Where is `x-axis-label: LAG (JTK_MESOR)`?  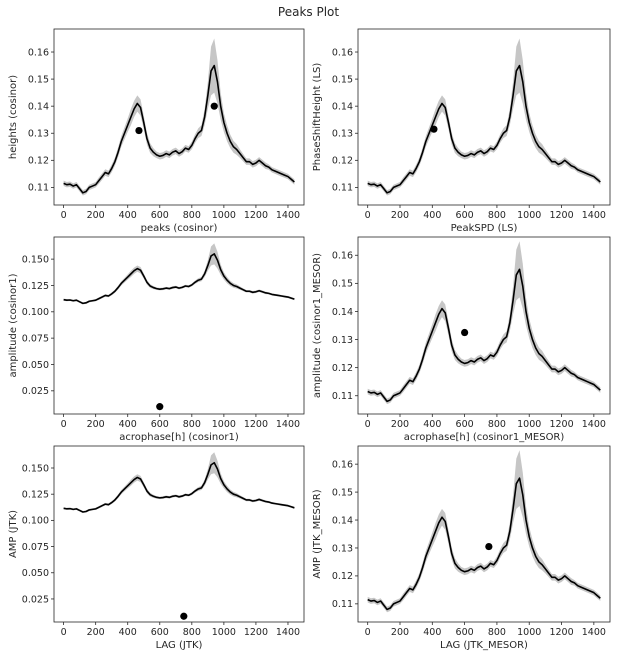
x-axis-label: LAG (JTK_MESOR) is located at coordinates (484, 645).